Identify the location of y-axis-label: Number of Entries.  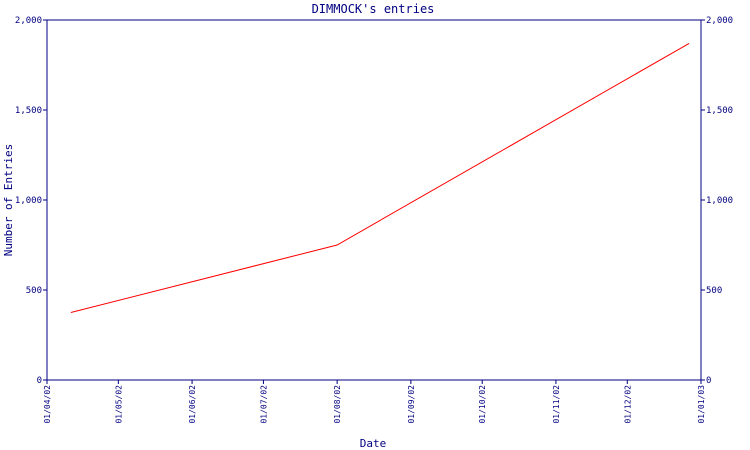
(8, 200).